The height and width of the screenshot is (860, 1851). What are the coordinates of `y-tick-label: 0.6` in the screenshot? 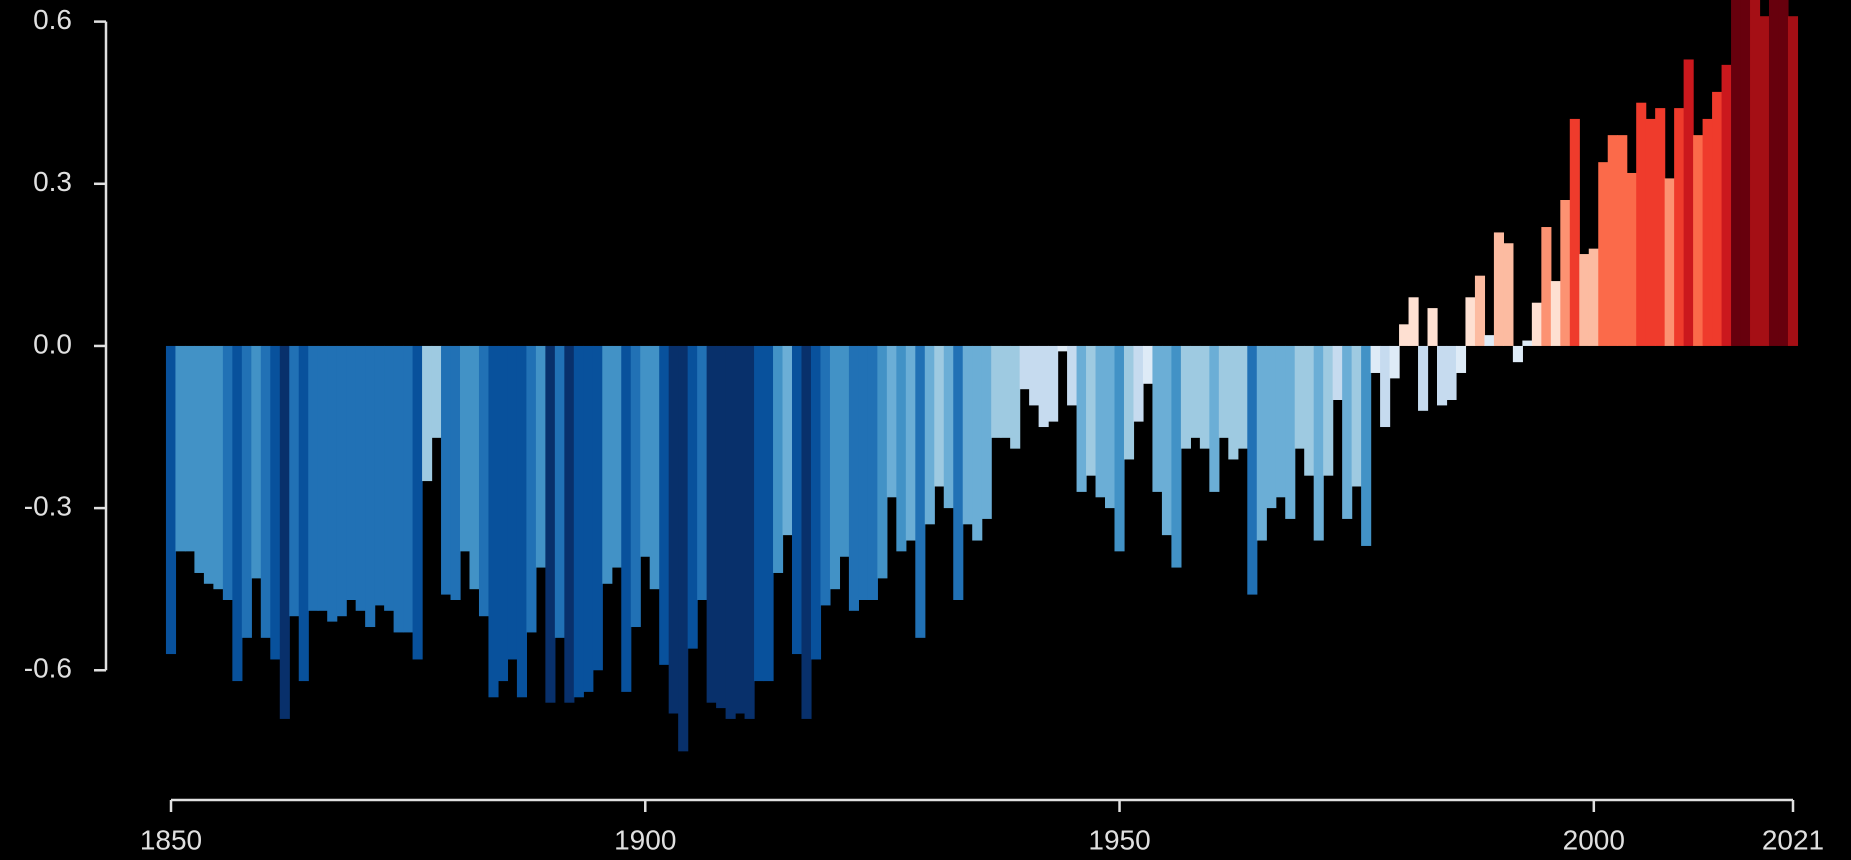 It's located at (52, 19).